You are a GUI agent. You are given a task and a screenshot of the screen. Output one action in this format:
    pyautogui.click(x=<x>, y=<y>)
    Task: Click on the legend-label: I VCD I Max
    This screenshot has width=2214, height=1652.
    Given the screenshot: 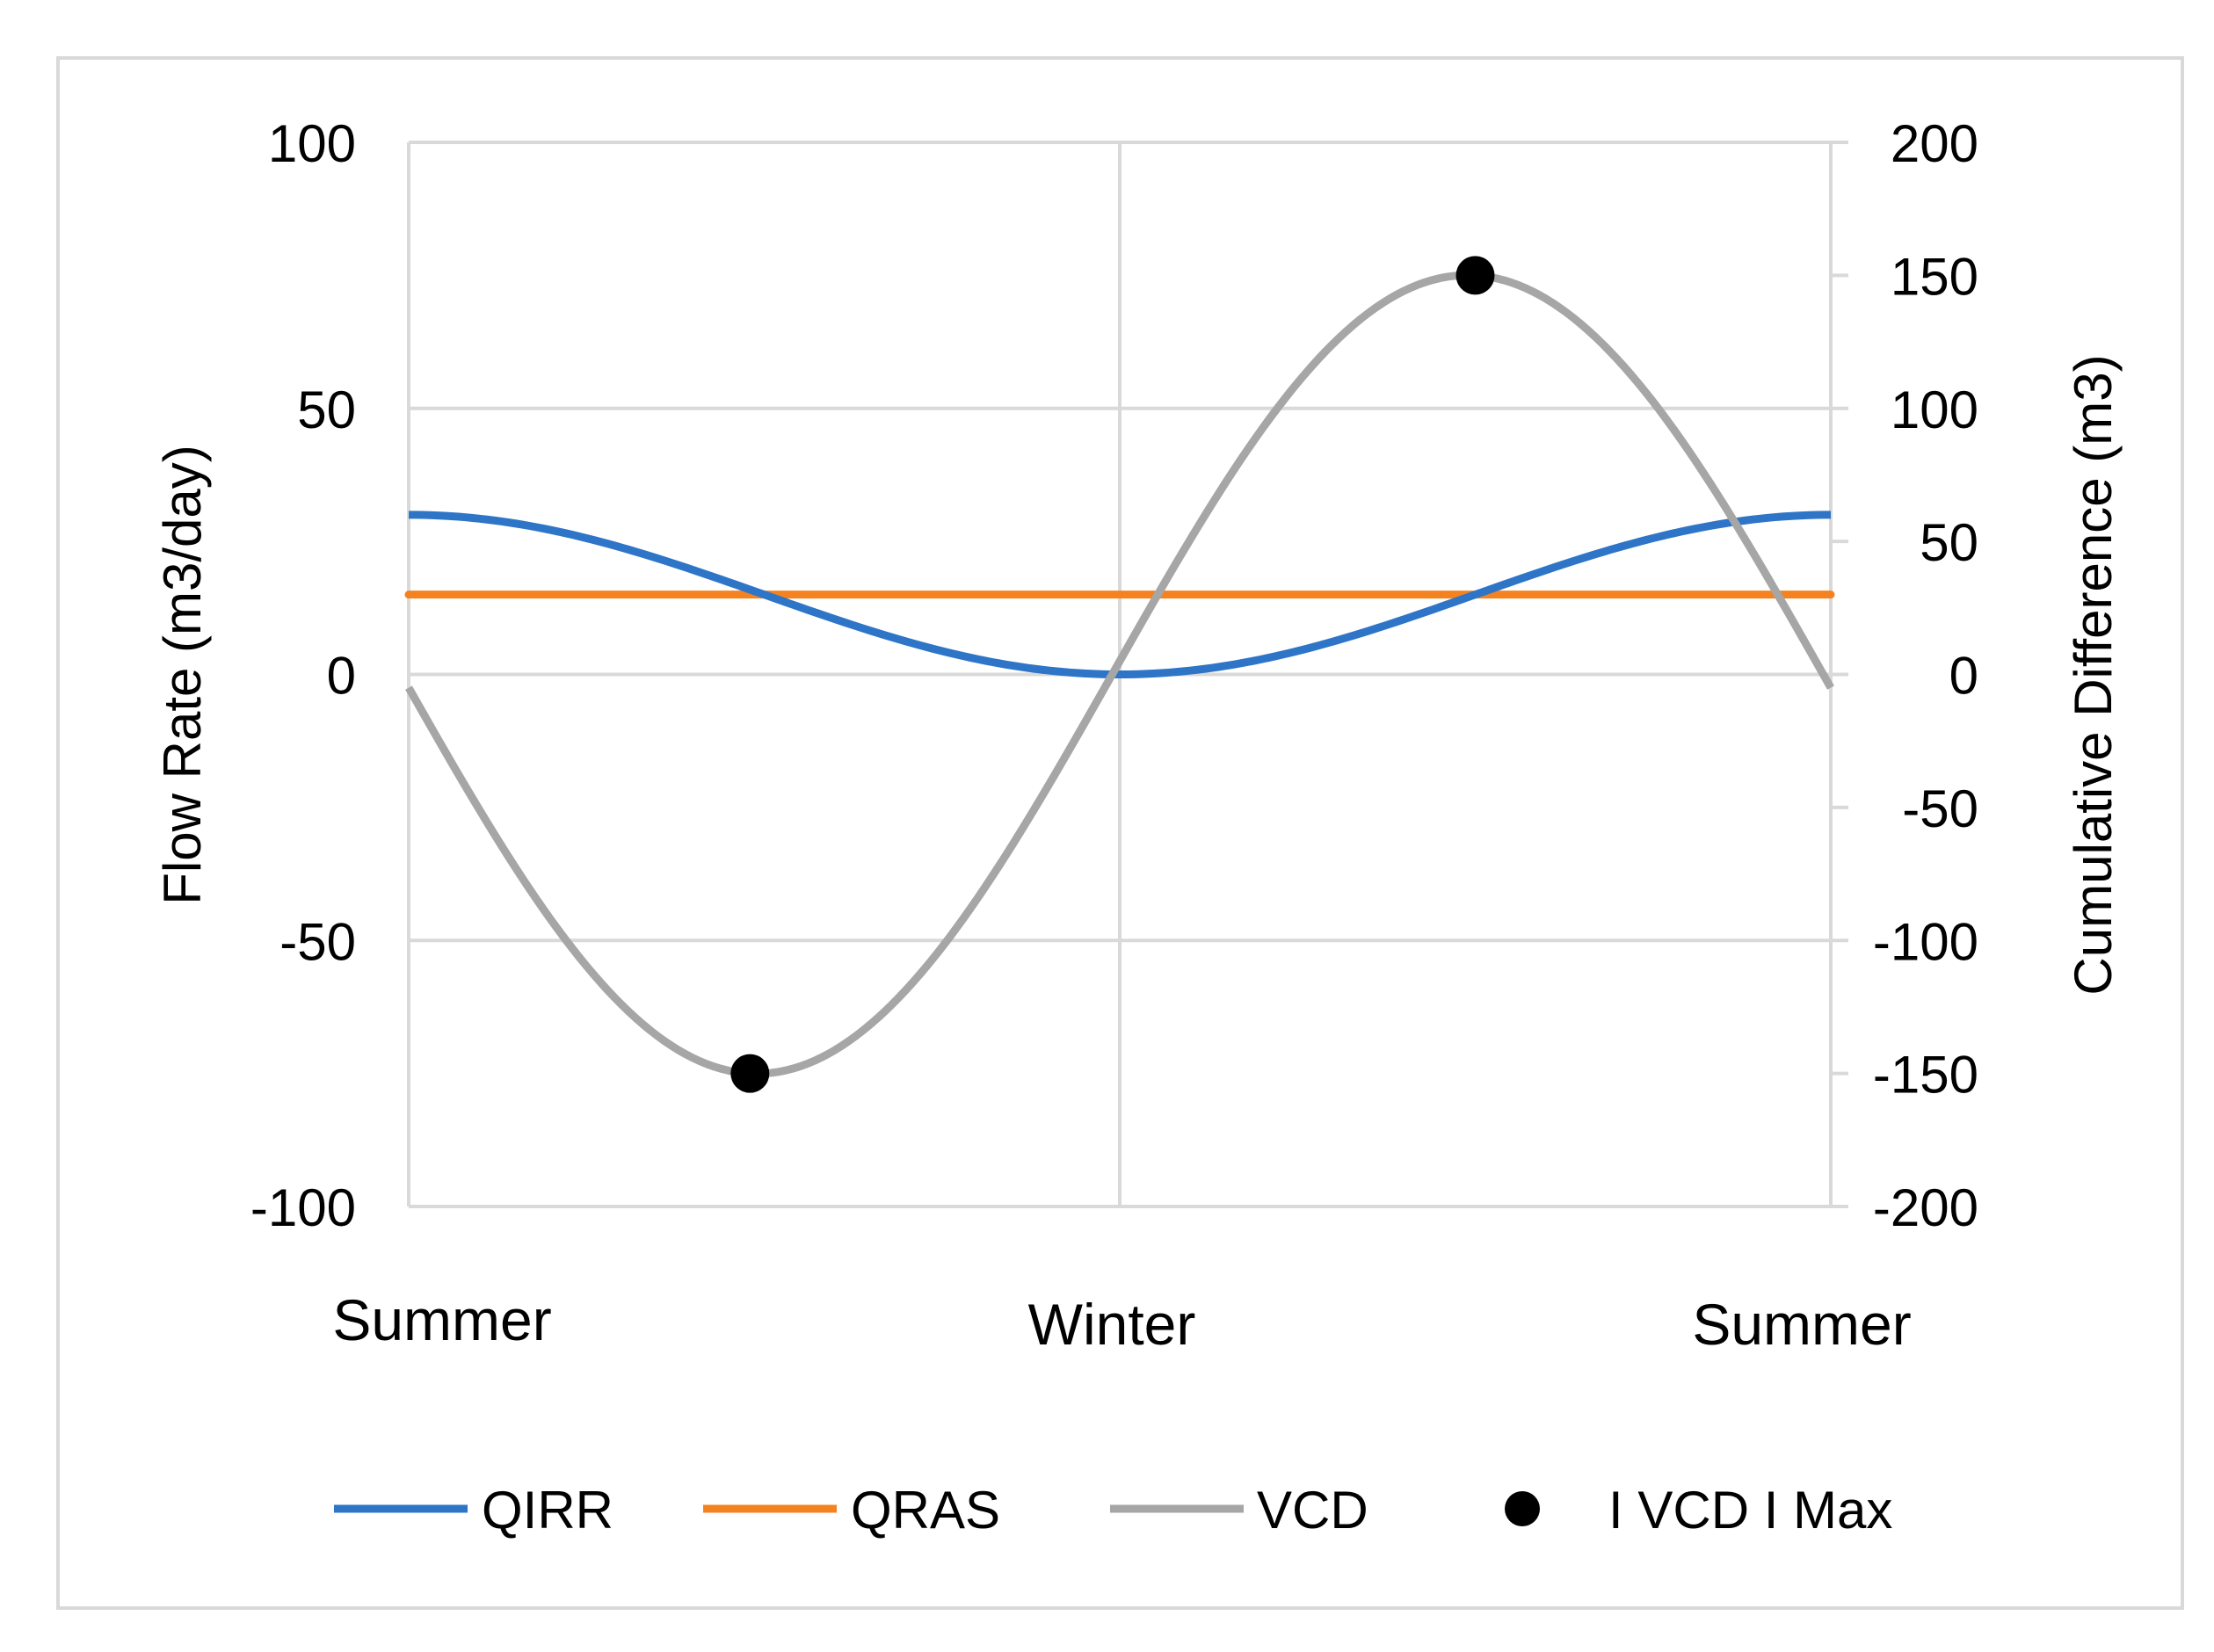 What is the action you would take?
    pyautogui.click(x=1750, y=1511)
    